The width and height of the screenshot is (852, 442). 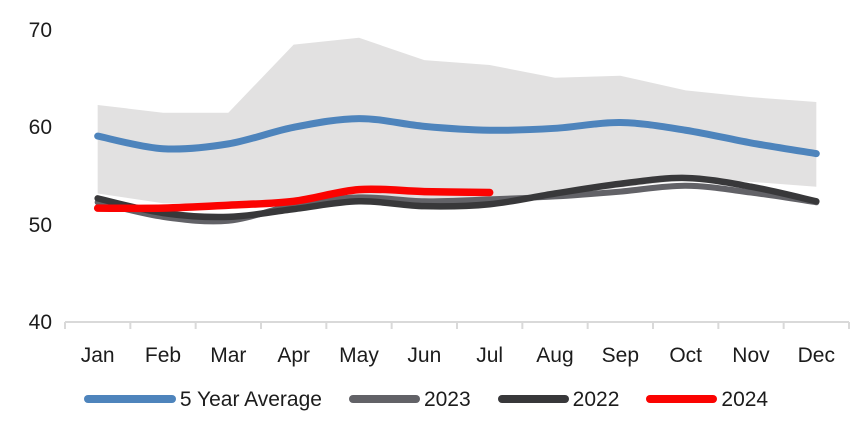 What do you see at coordinates (40, 128) in the screenshot?
I see `y-tick-label: 60` at bounding box center [40, 128].